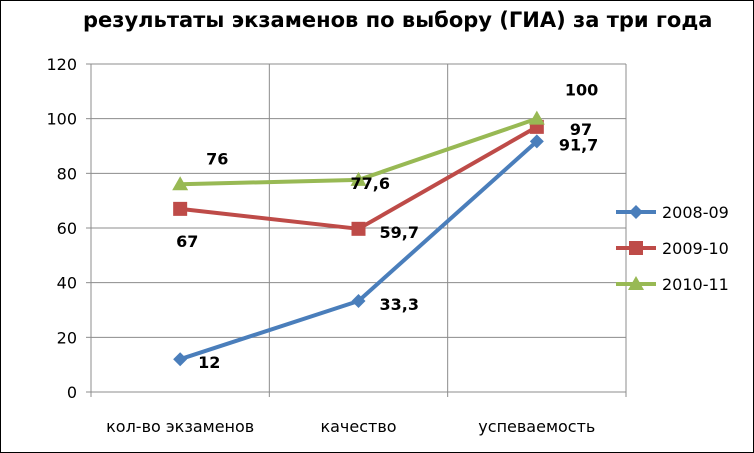  I want to click on data-label-2009-10: 59,7, so click(399, 232).